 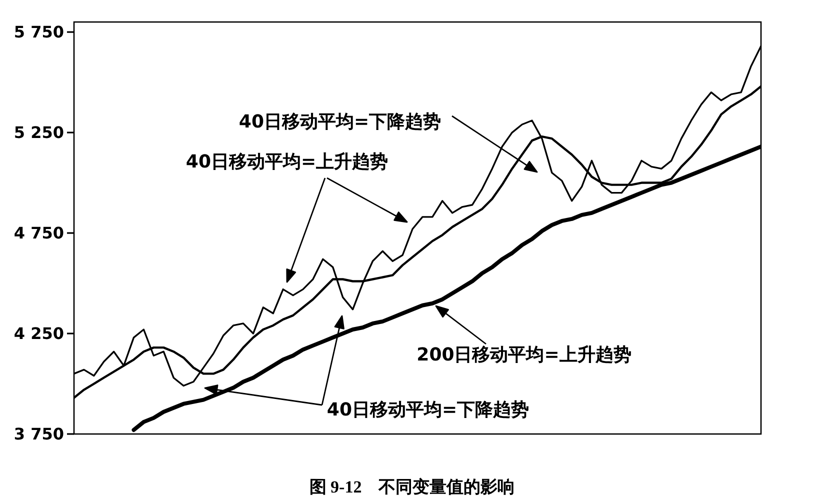 I want to click on annotation: 40日移动平均=上升趋势, so click(x=287, y=162).